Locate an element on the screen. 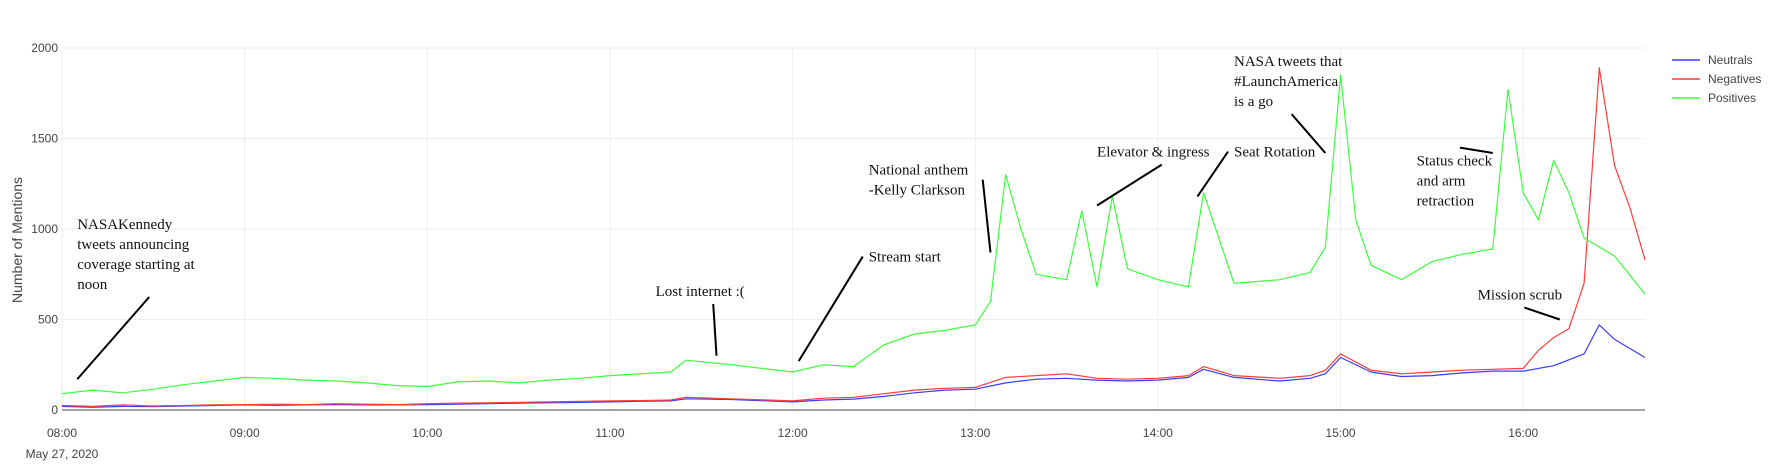 The width and height of the screenshot is (1781, 467). x-tick-label-8: 16:00 is located at coordinates (1523, 433).